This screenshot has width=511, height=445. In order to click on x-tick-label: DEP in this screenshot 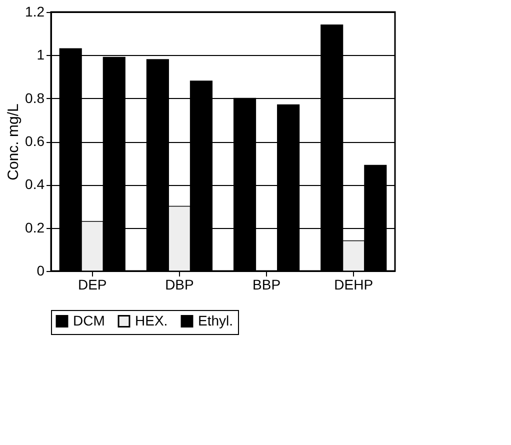, I will do `click(92, 284)`.